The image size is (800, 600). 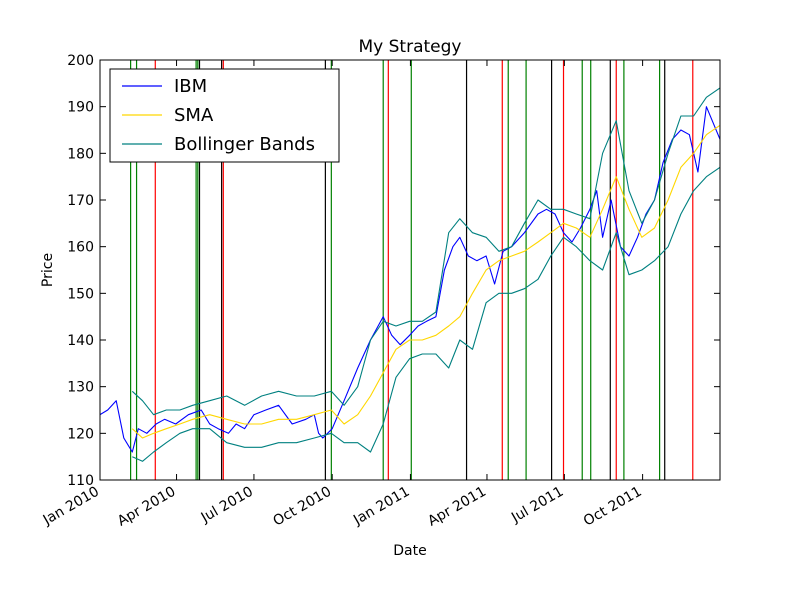 What do you see at coordinates (381, 506) in the screenshot?
I see `x-tick-label: Jan 2011` at bounding box center [381, 506].